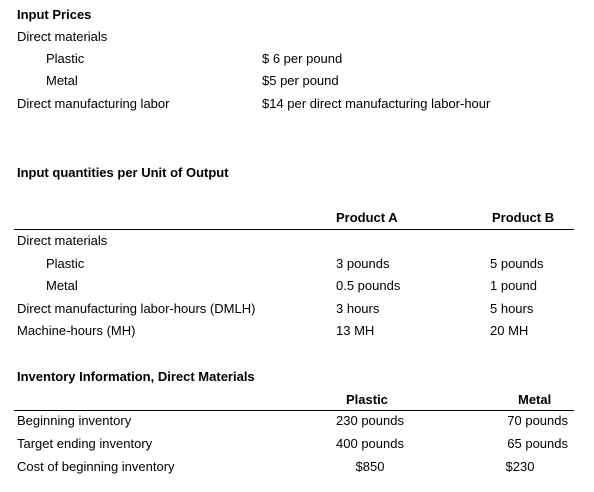  Describe the element at coordinates (535, 399) in the screenshot. I see `metal-column-header: Metal` at that location.